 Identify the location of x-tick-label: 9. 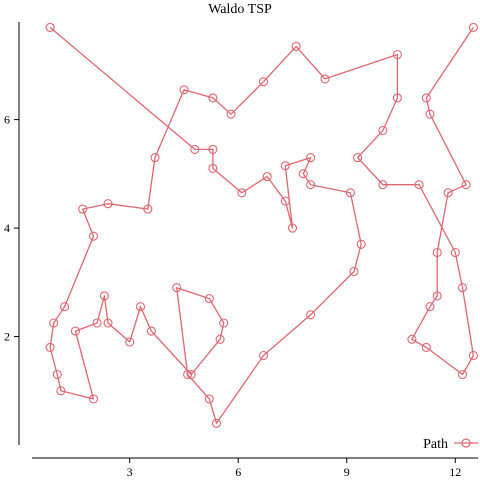
(347, 472).